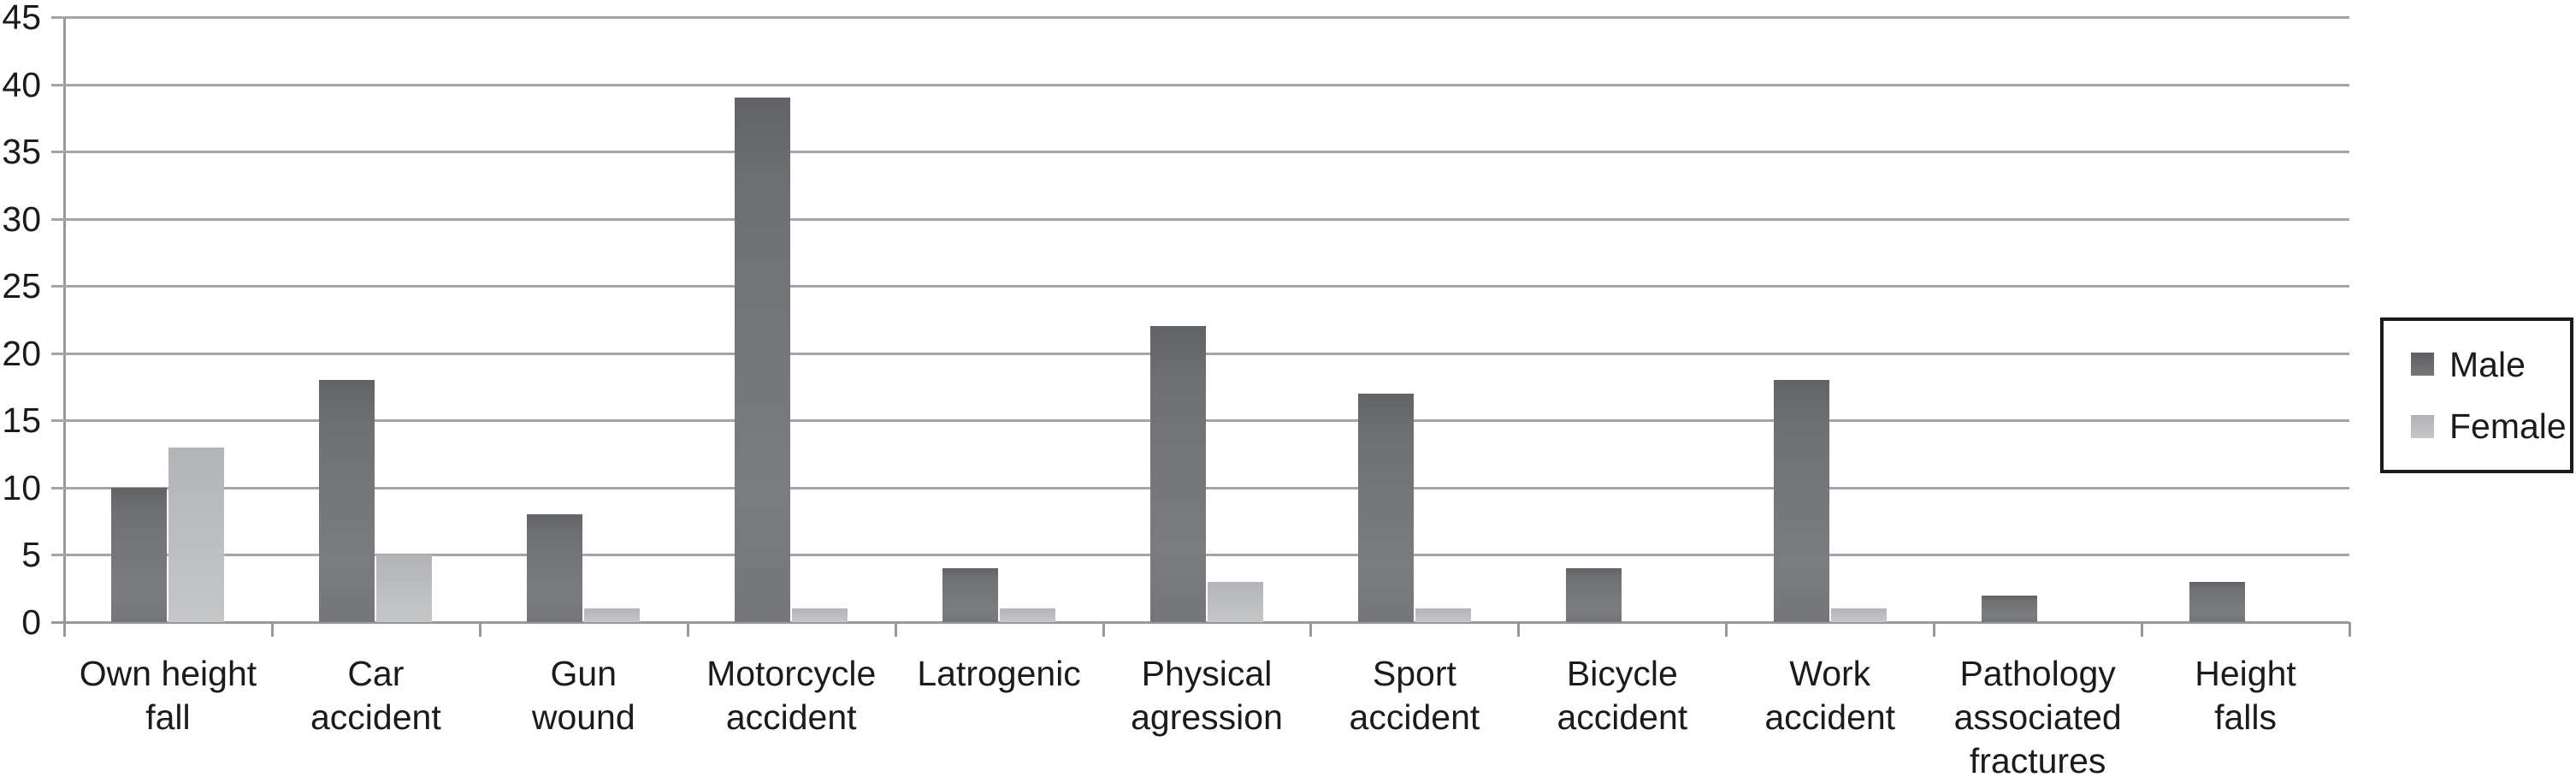 Image resolution: width=2576 pixels, height=783 pixels. Describe the element at coordinates (1414, 695) in the screenshot. I see `x-category-label-7: Sport accident` at that location.